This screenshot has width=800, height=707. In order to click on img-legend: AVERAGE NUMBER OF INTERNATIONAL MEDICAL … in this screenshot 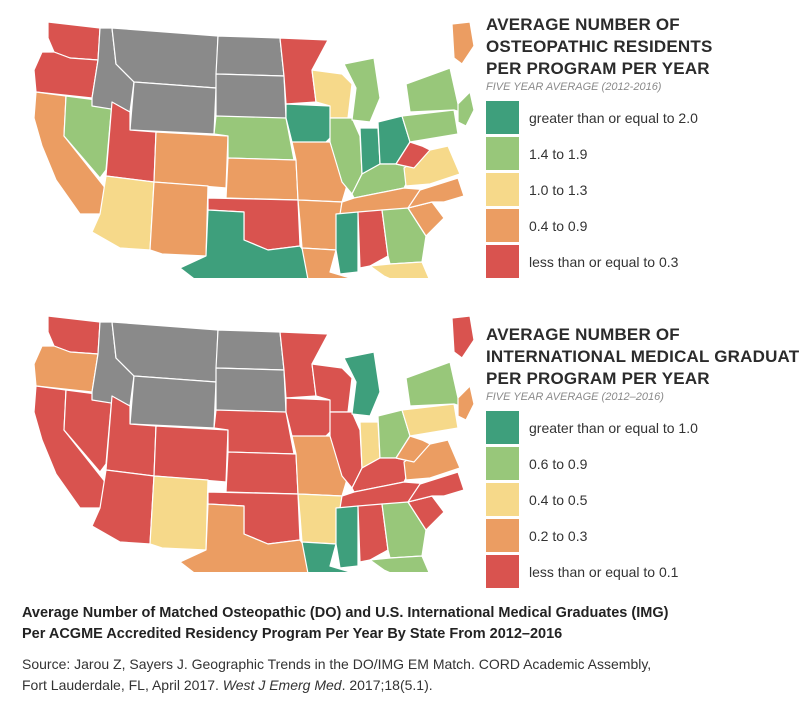, I will do `click(643, 457)`.